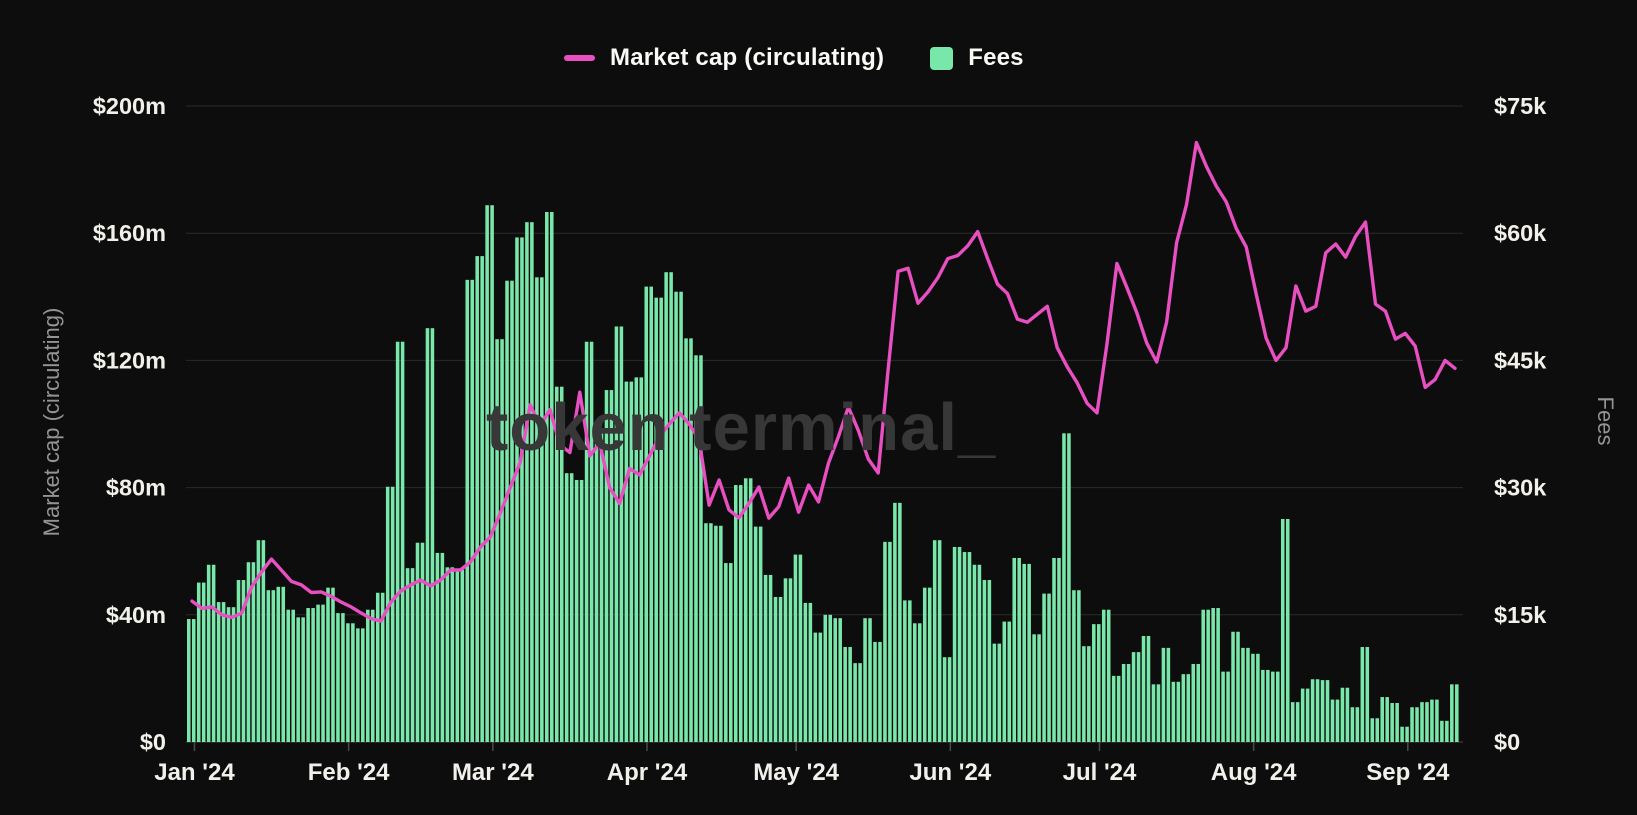  What do you see at coordinates (1254, 772) in the screenshot?
I see `x-tick-label: Aug '24` at bounding box center [1254, 772].